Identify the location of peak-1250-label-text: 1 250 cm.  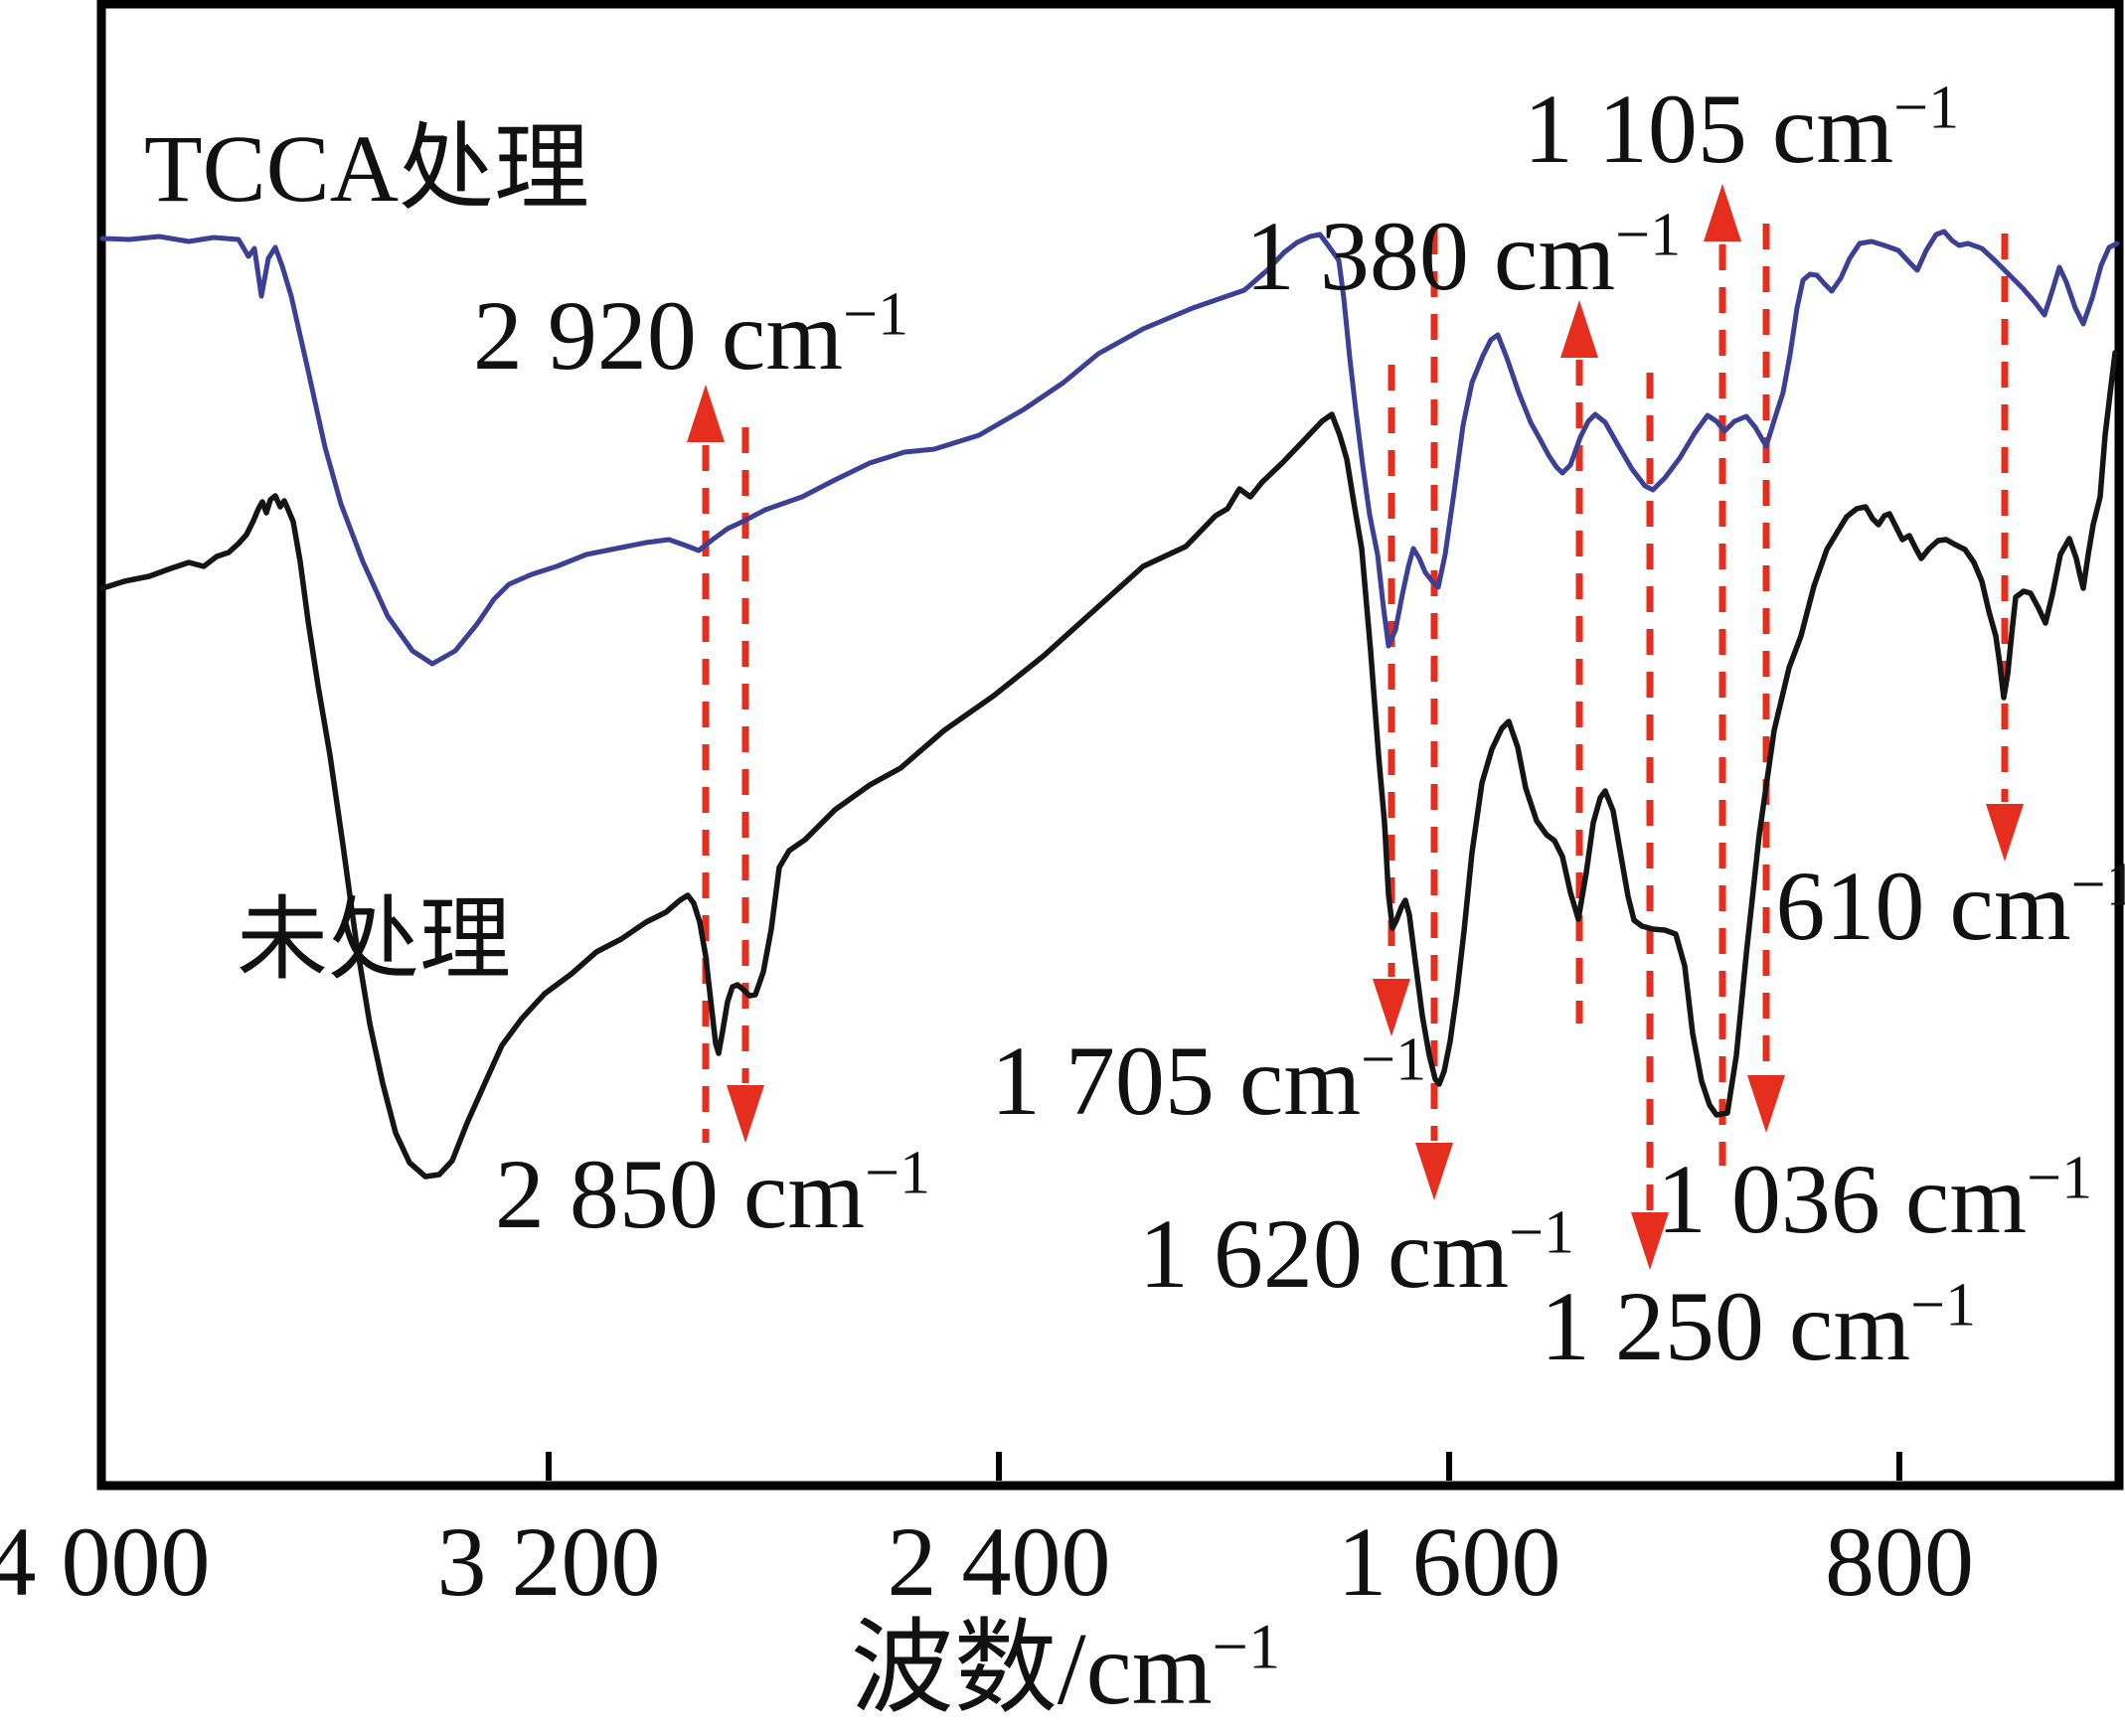
(1725, 1326).